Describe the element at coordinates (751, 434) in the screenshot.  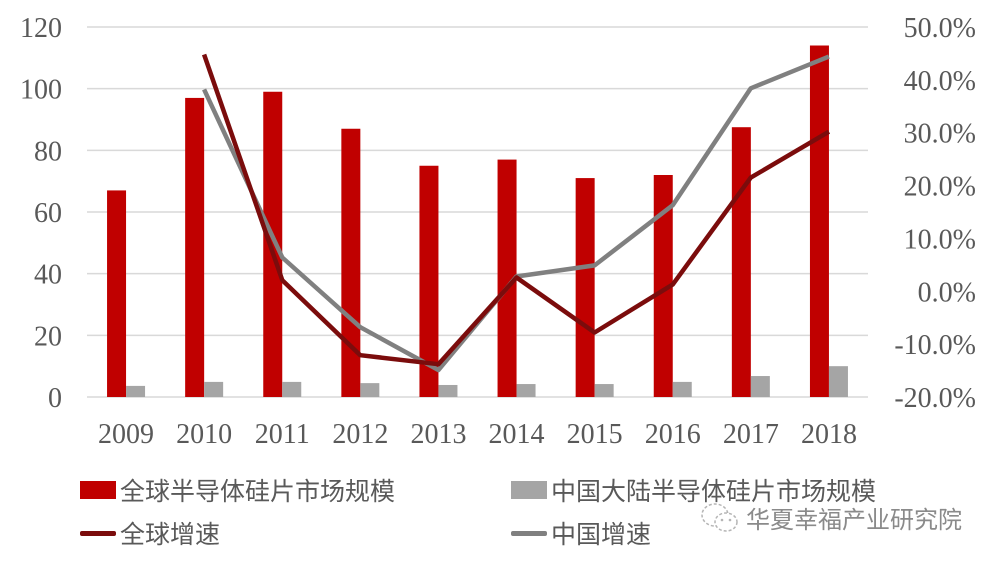
I see `x-tick-label: 2017` at that location.